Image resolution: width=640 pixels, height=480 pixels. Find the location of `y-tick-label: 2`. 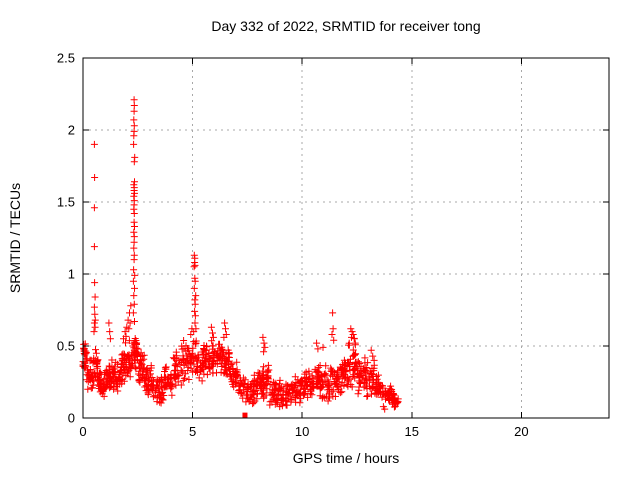

y-tick-label: 2 is located at coordinates (71, 130).